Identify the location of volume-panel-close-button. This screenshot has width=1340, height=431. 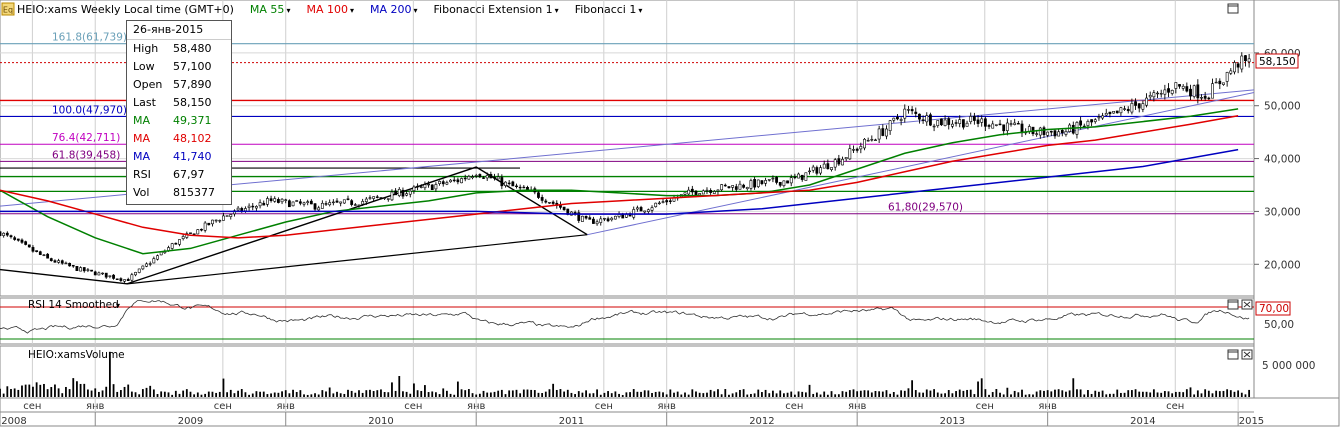
(1247, 354).